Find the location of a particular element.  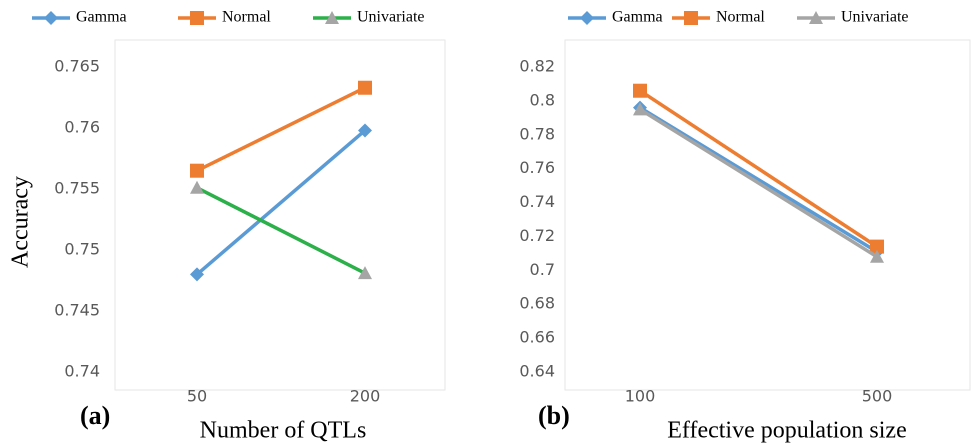

x-tick-label: 200 is located at coordinates (365, 396).